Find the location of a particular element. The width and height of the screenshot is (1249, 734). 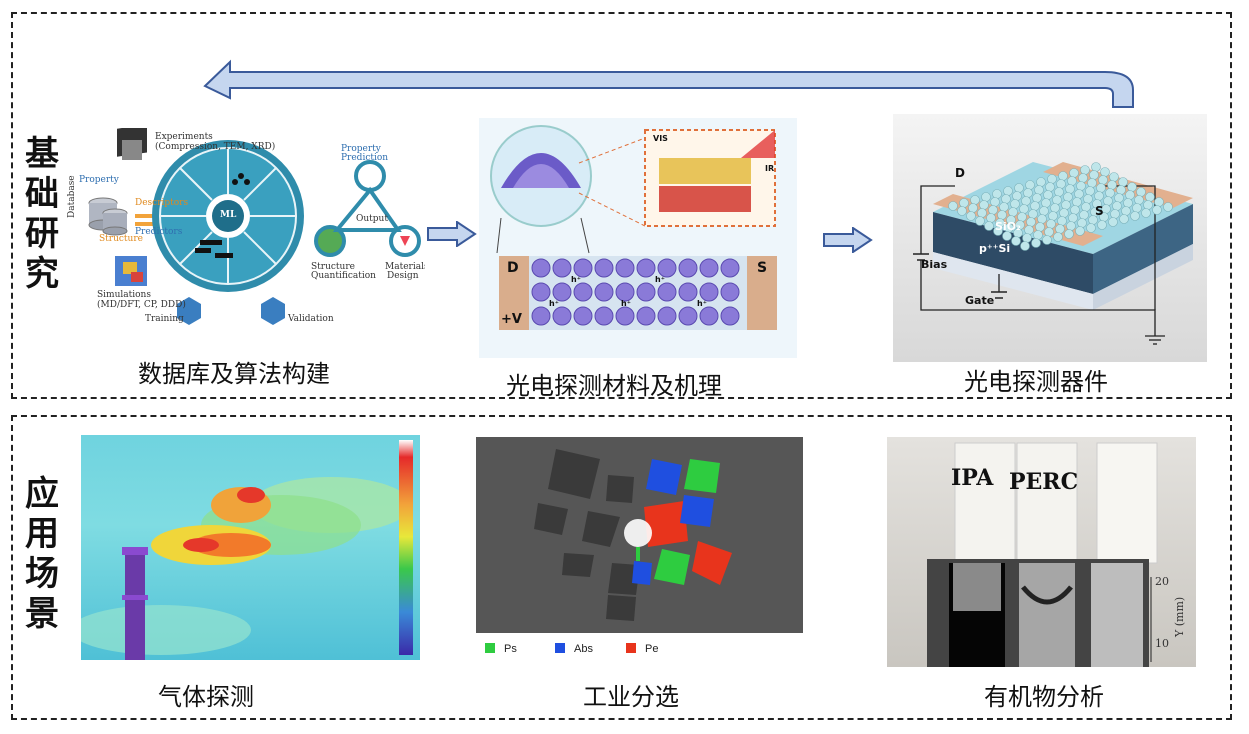

voltage-label: +V is located at coordinates (511, 319).